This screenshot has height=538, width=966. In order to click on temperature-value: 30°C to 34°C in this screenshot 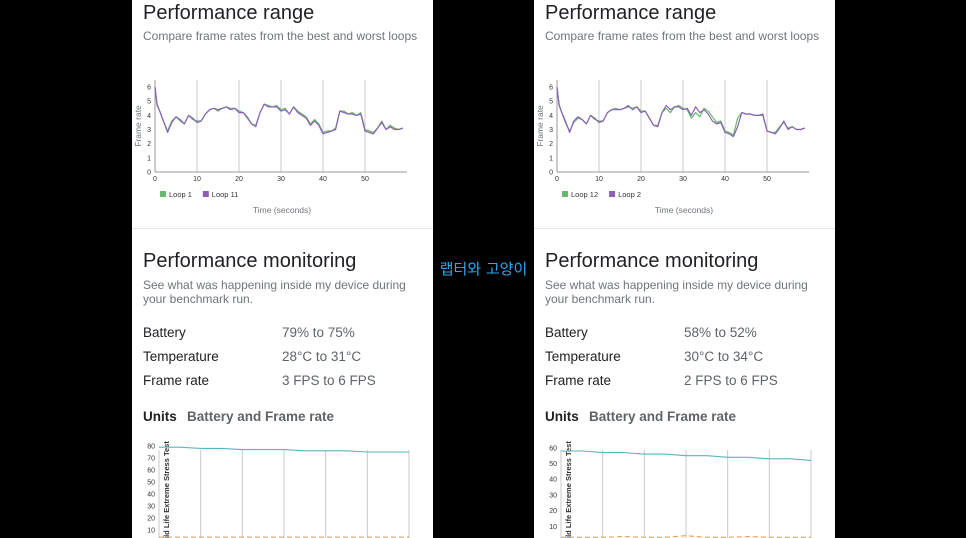, I will do `click(724, 356)`.